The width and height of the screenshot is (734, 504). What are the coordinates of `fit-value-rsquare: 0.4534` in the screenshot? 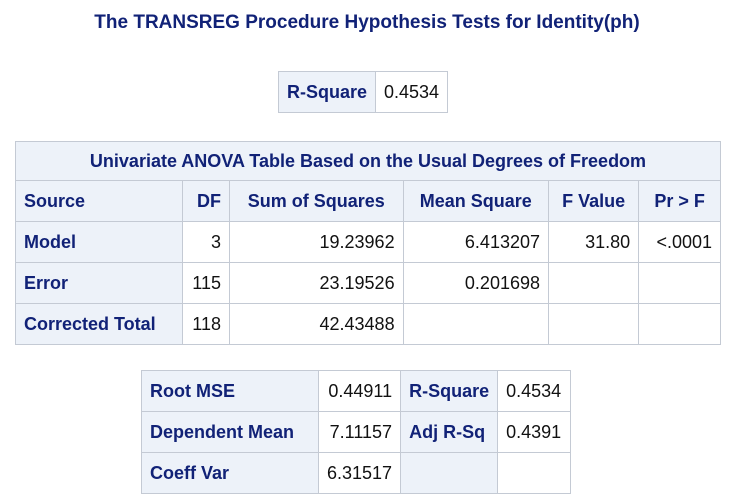 It's located at (534, 391).